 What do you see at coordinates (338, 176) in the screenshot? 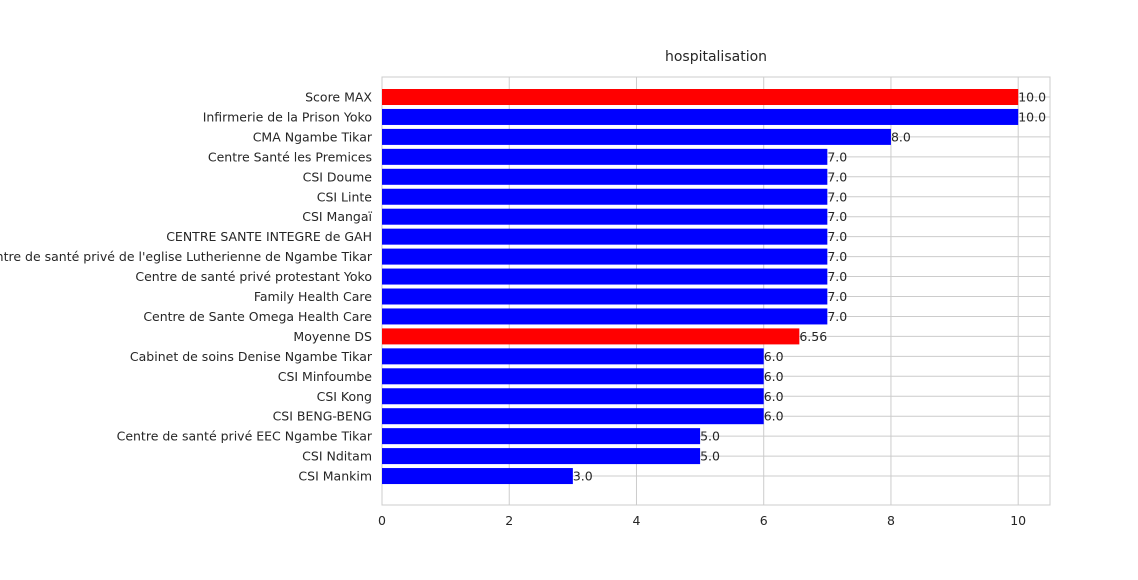
I see `y-tick-label: CSI Doume` at bounding box center [338, 176].